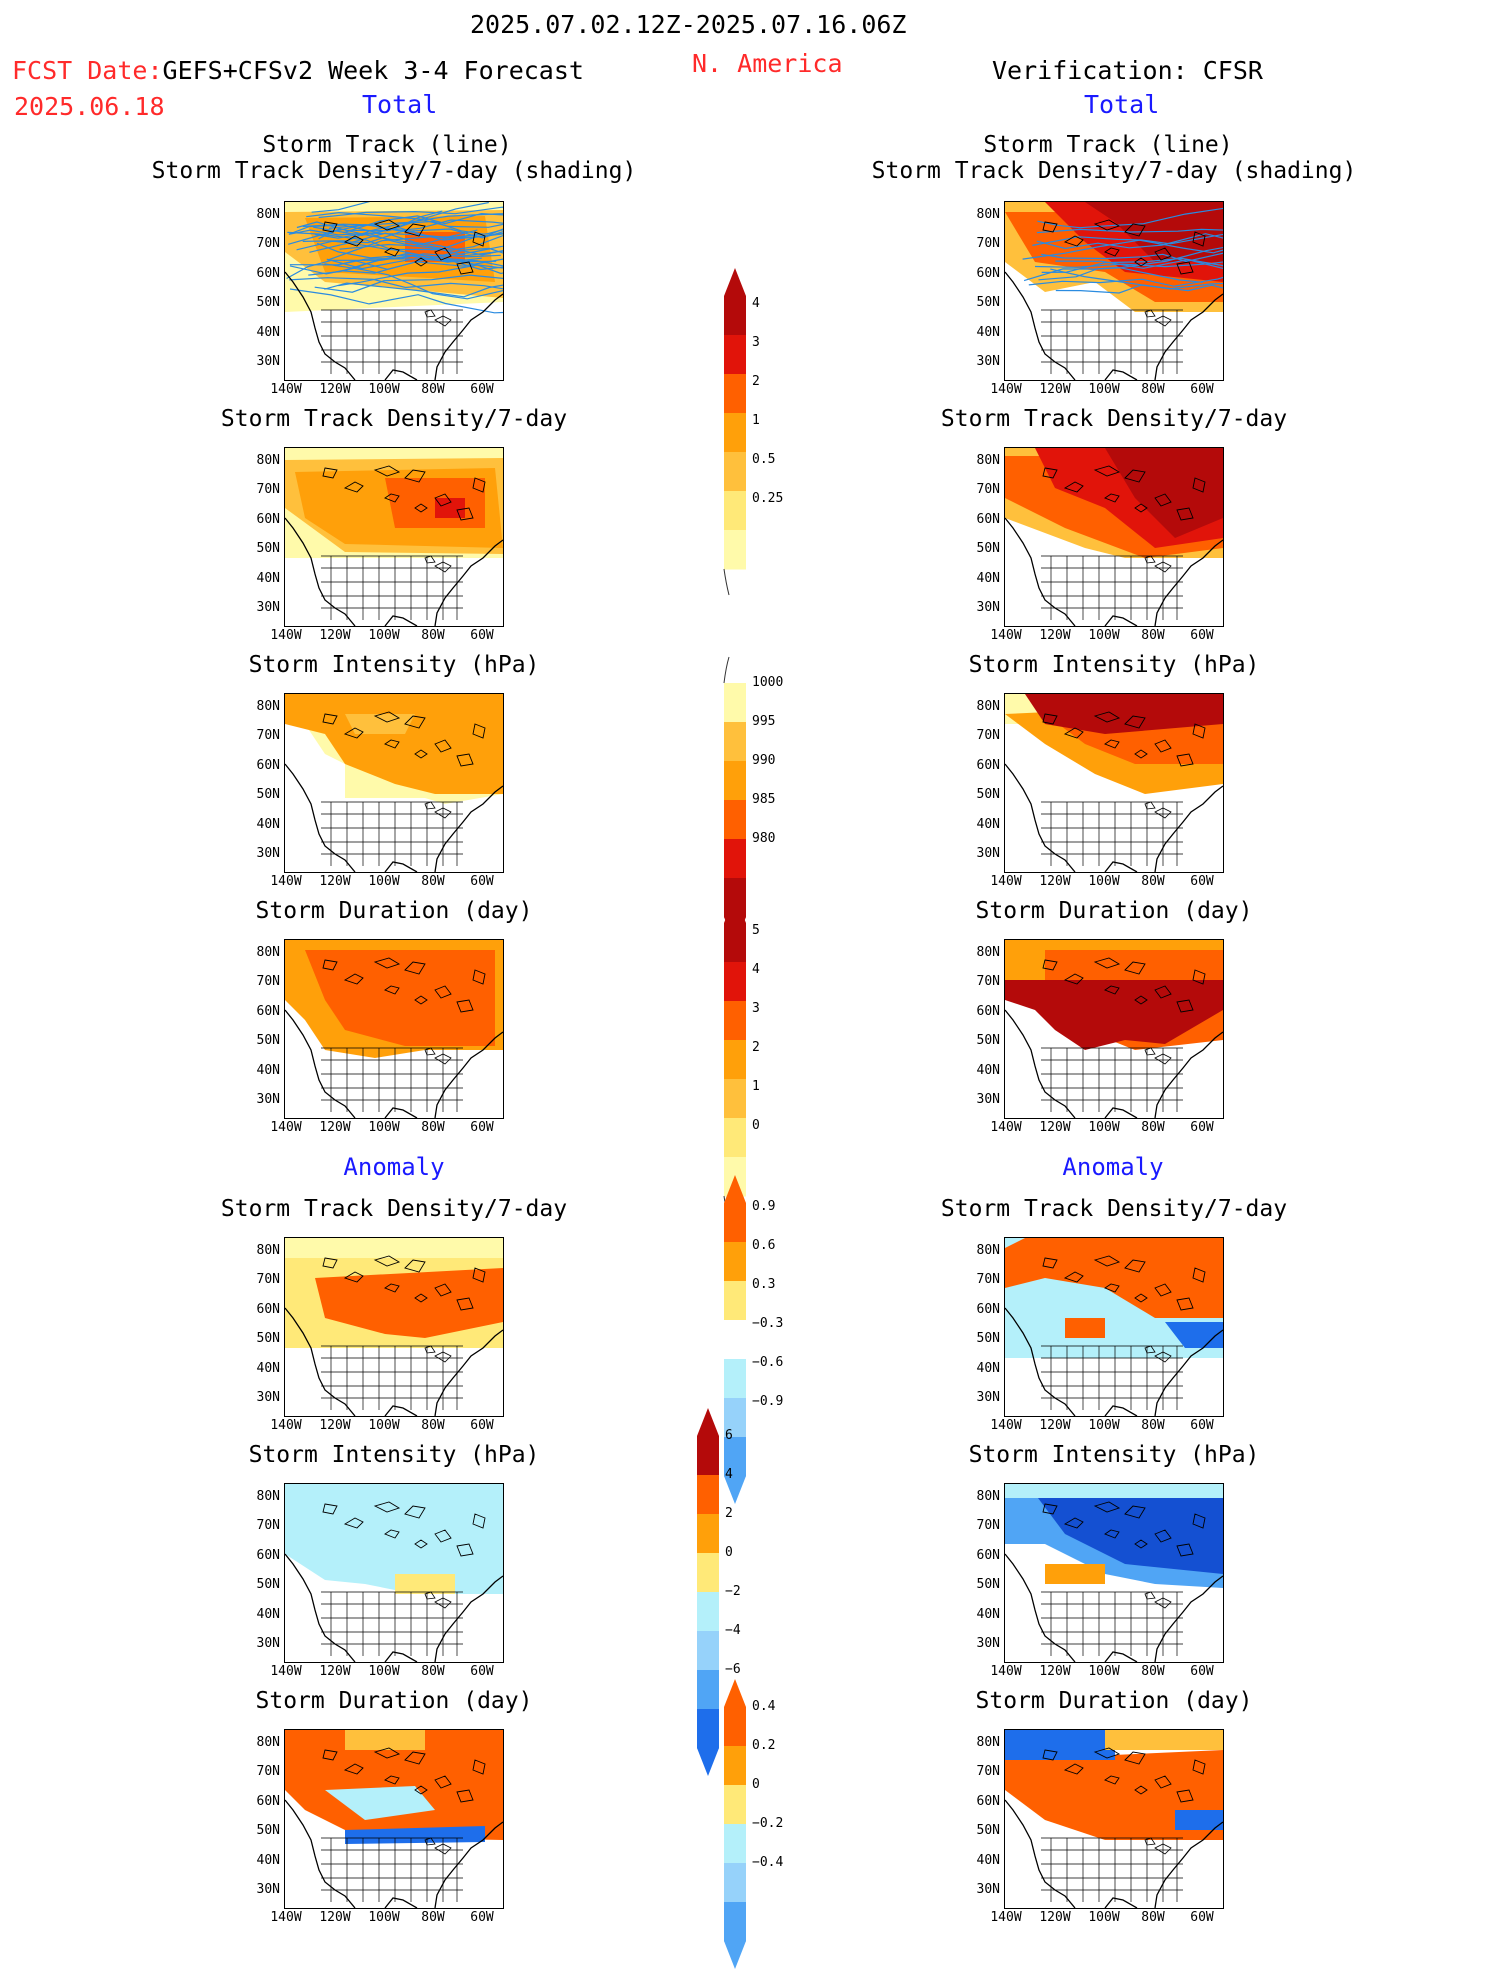 This screenshot has width=1487, height=1971. I want to click on title-anom-intensity-left: Storm Intensity (hPa), so click(394, 1455).